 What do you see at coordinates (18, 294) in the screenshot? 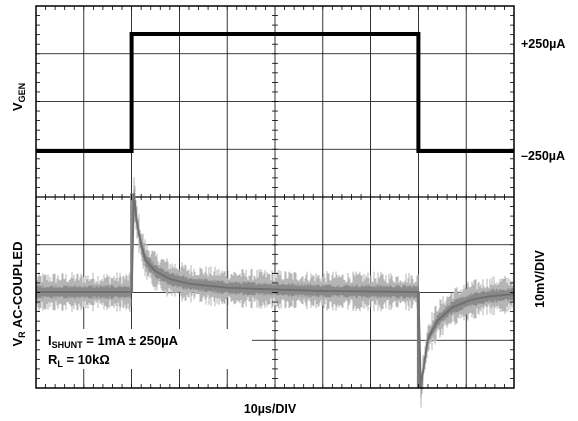
I see `panel-2-ylabel: VR AC-COUPLED` at bounding box center [18, 294].